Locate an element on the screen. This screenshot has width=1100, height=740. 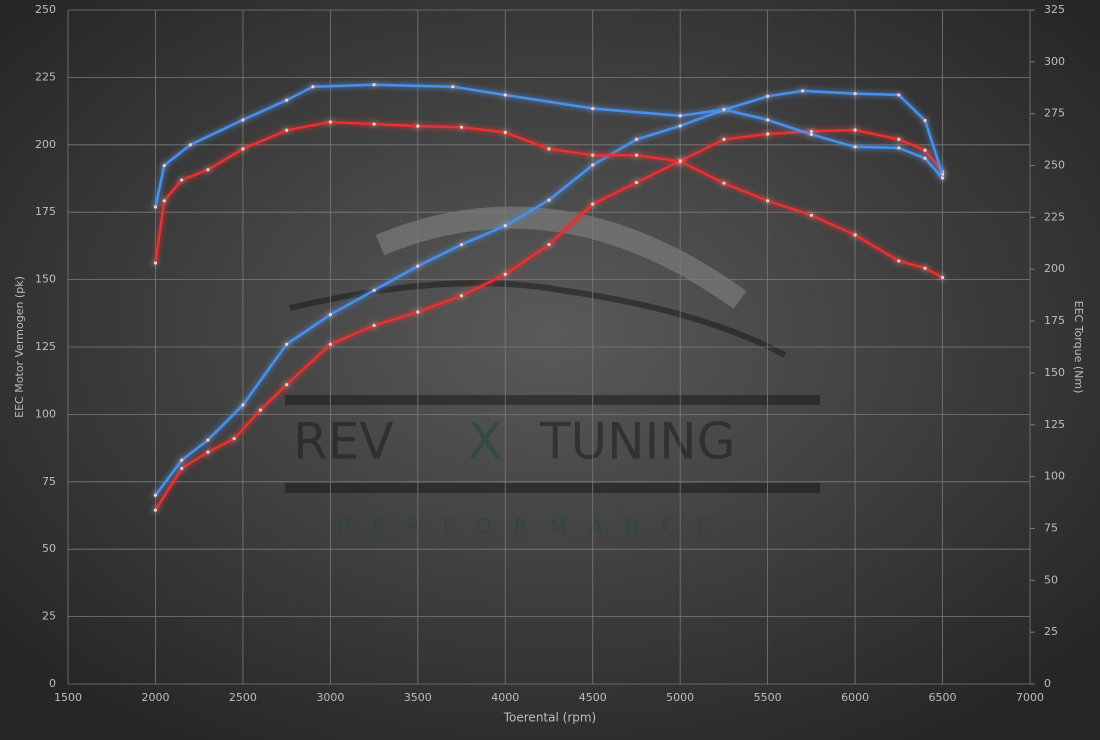
series is located at coordinates (549, 146).